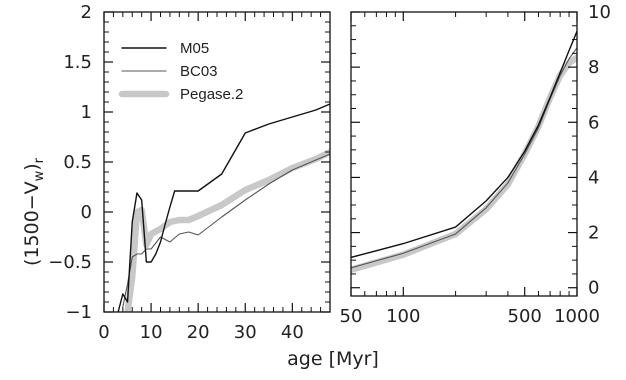  I want to click on right-x-tick-label: 50, so click(351, 316).